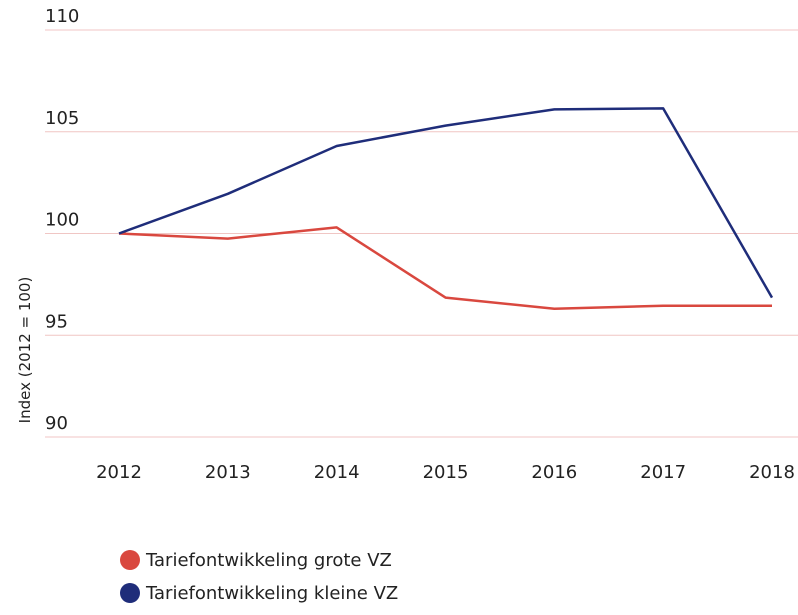 Image resolution: width=798 pixels, height=615 pixels. Describe the element at coordinates (271, 593) in the screenshot. I see `legend-label: Tariefontwikkeling kleine VZ` at that location.